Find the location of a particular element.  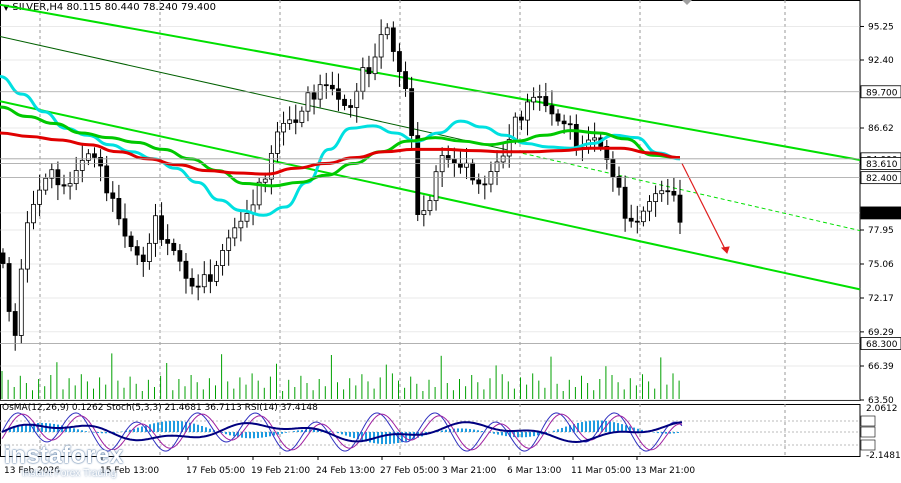

x-tick-label: 6 Mar 13:00 is located at coordinates (534, 471).